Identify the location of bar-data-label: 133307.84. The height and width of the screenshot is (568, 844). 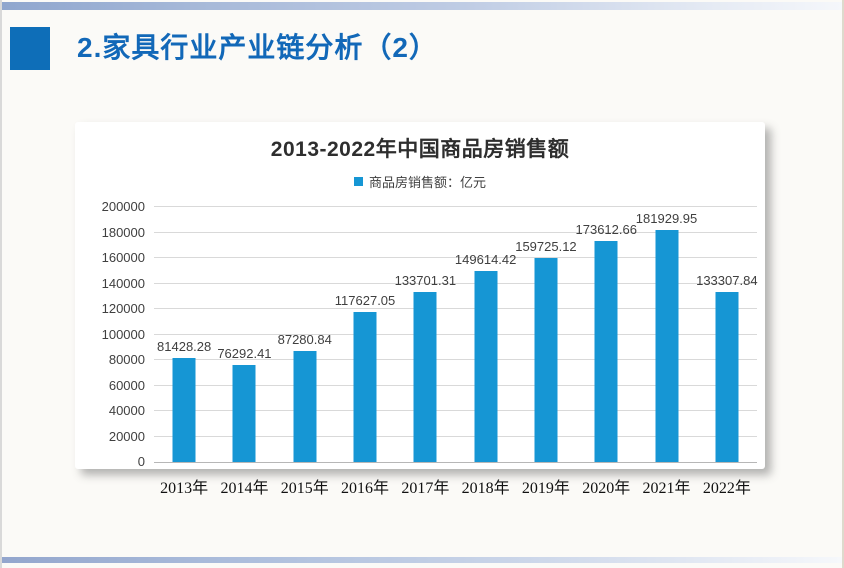
(727, 281).